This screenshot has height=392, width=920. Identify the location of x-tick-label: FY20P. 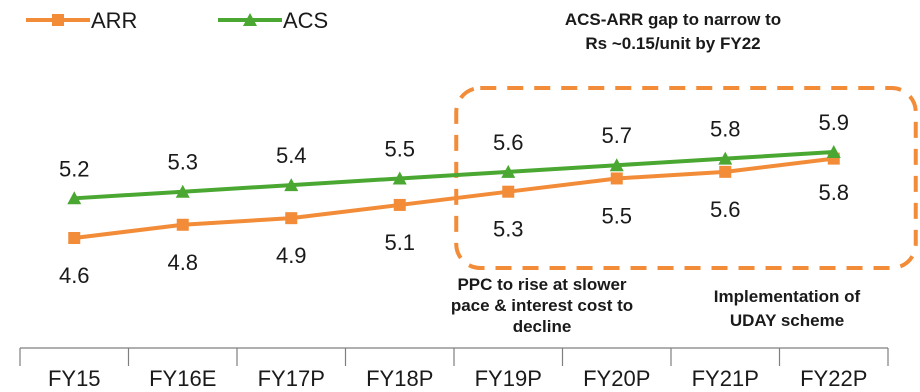
(616, 378).